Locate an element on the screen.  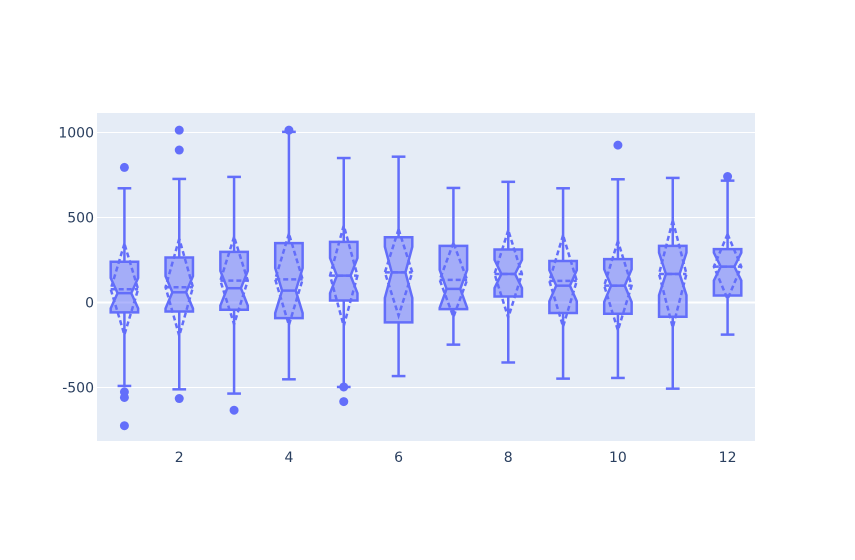
x-tick-label: 4 is located at coordinates (288, 458).